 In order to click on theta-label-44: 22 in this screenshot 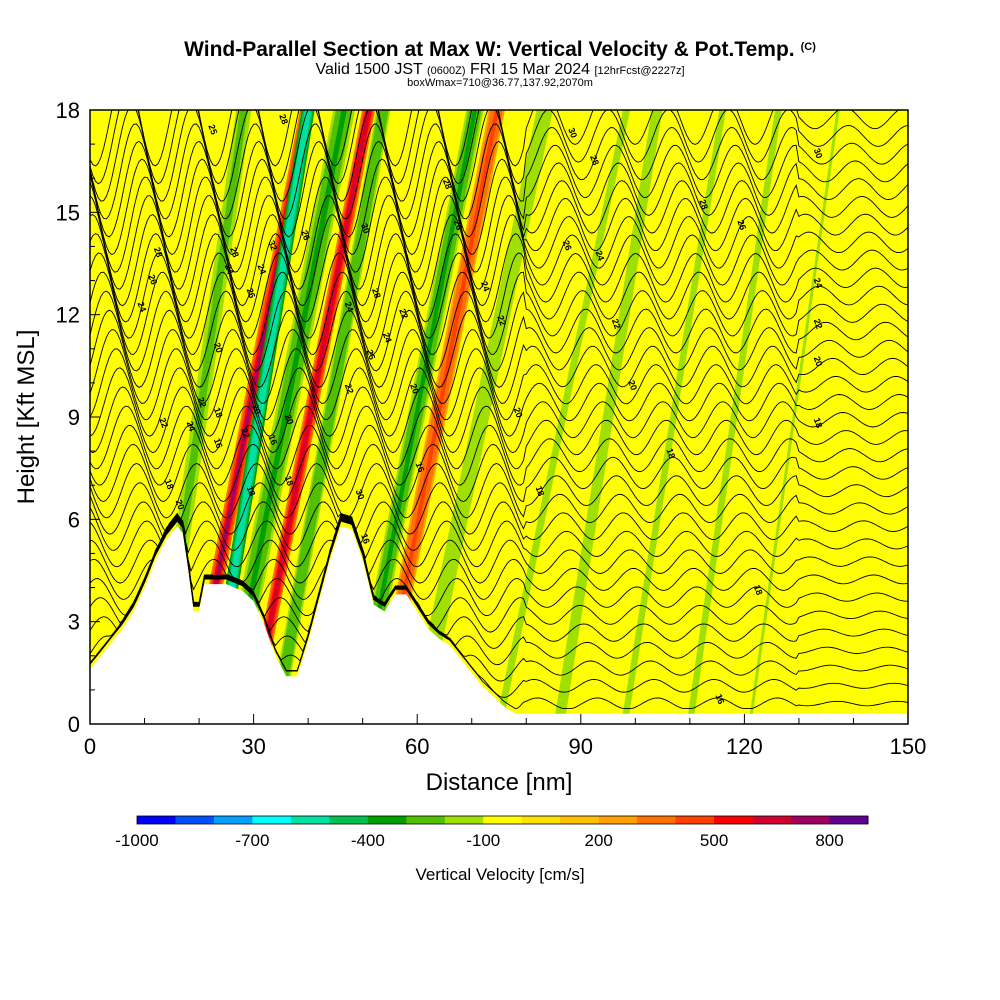, I will do `click(245, 433)`.